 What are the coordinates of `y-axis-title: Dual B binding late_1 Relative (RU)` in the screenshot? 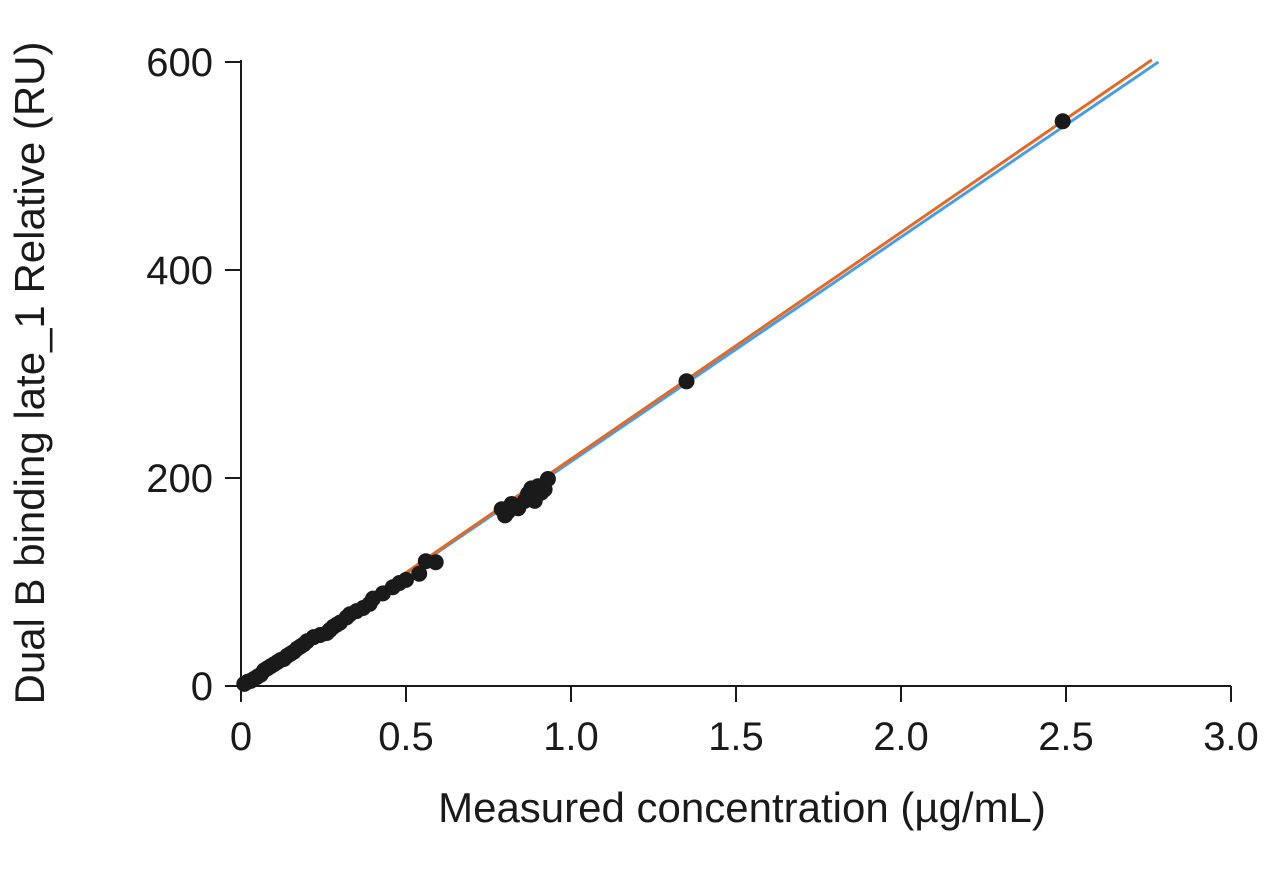 It's located at (29, 373).